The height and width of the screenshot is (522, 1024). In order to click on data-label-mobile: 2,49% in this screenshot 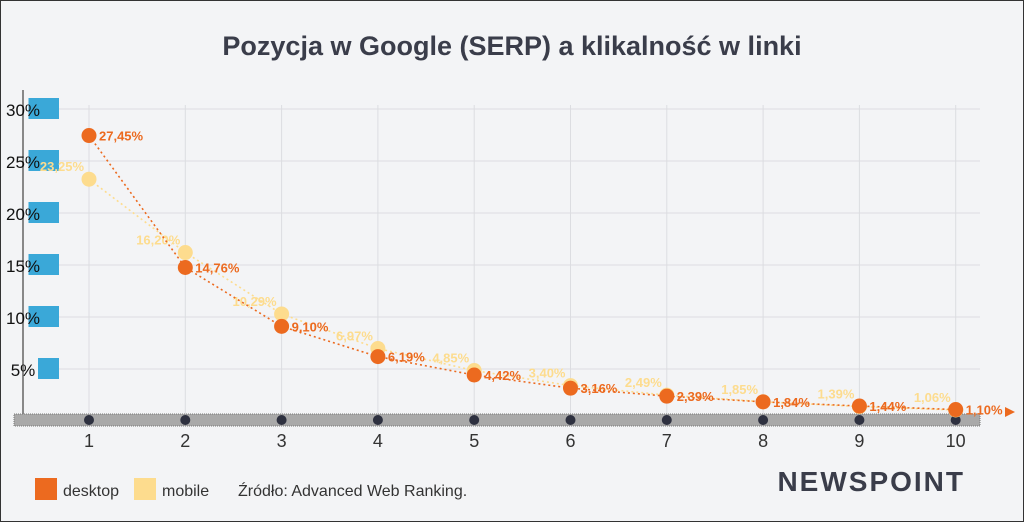, I will do `click(643, 382)`.